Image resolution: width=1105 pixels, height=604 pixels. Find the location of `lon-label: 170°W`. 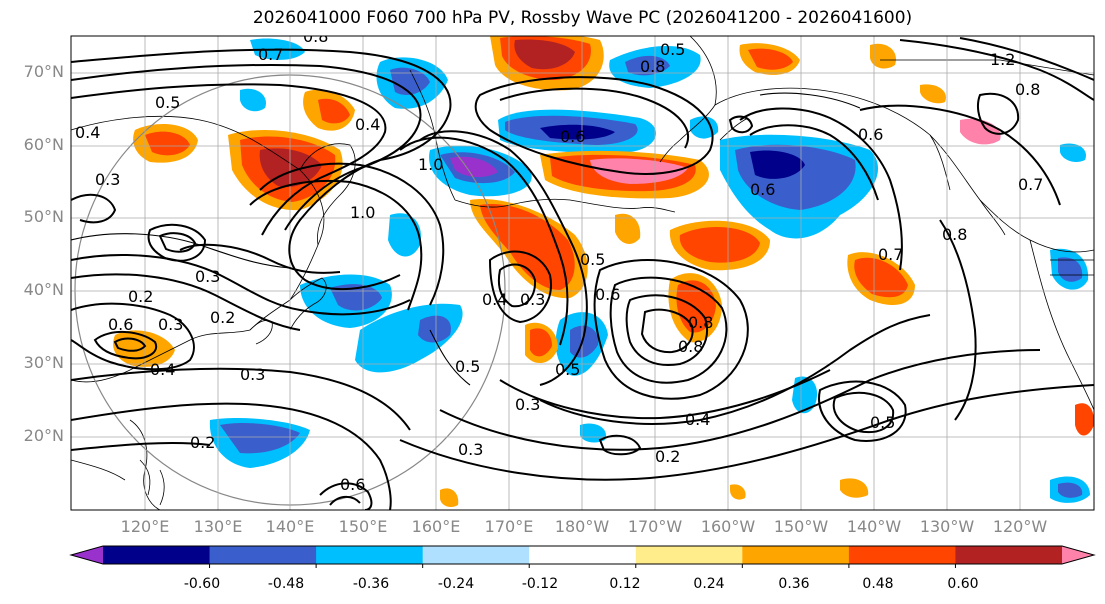

lon-label: 170°W is located at coordinates (655, 526).